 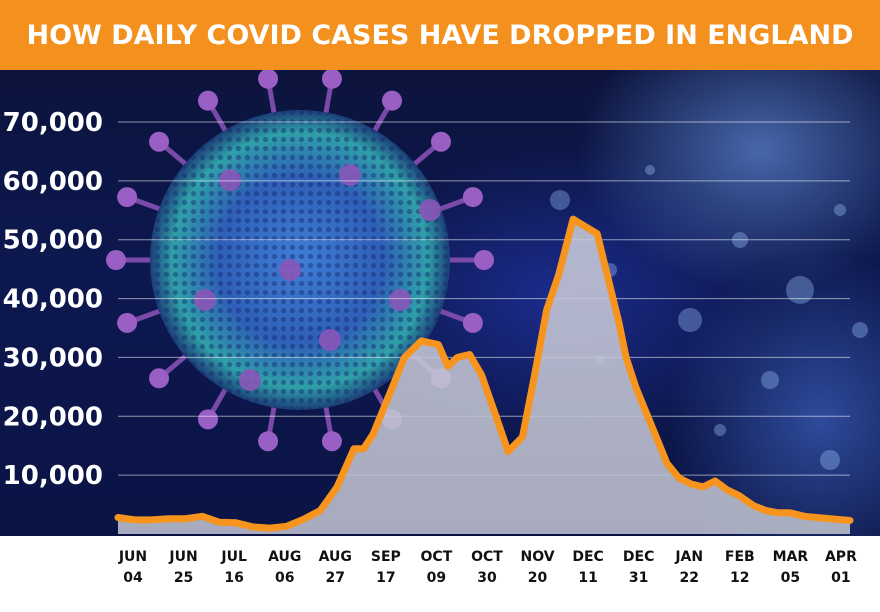 What do you see at coordinates (233, 578) in the screenshot?
I see `x-tick-label: 16` at bounding box center [233, 578].